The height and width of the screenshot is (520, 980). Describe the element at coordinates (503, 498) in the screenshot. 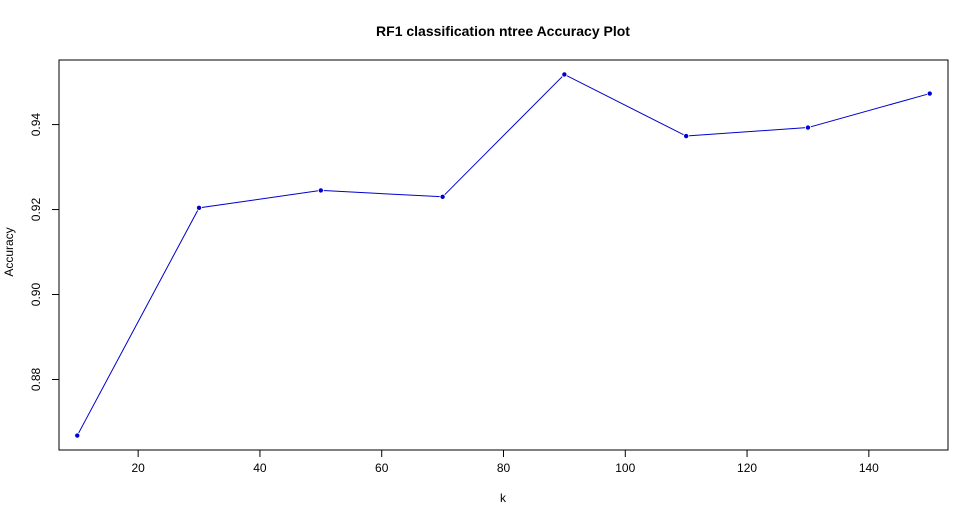

I see `x-axis-label: k` at that location.